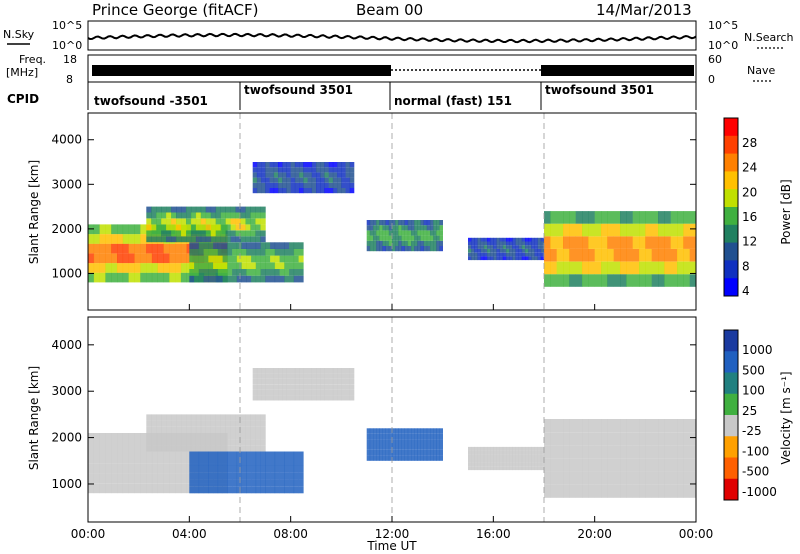 This screenshot has width=800, height=554. What do you see at coordinates (731, 251) in the screenshot?
I see `power-colorbar-swatch` at bounding box center [731, 251].